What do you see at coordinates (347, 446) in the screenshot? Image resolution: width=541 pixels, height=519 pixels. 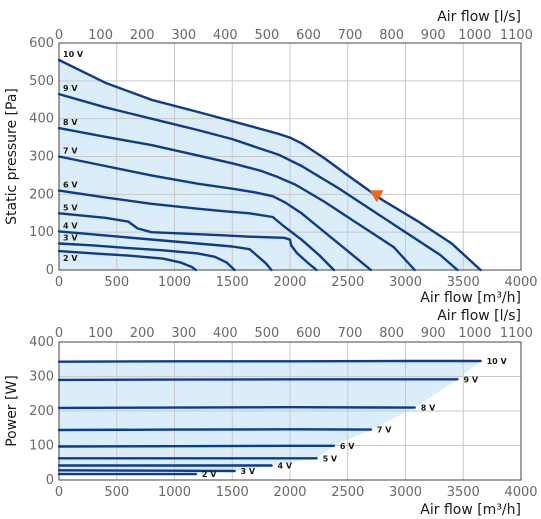 I see `power-curve-label: 6 V` at bounding box center [347, 446].